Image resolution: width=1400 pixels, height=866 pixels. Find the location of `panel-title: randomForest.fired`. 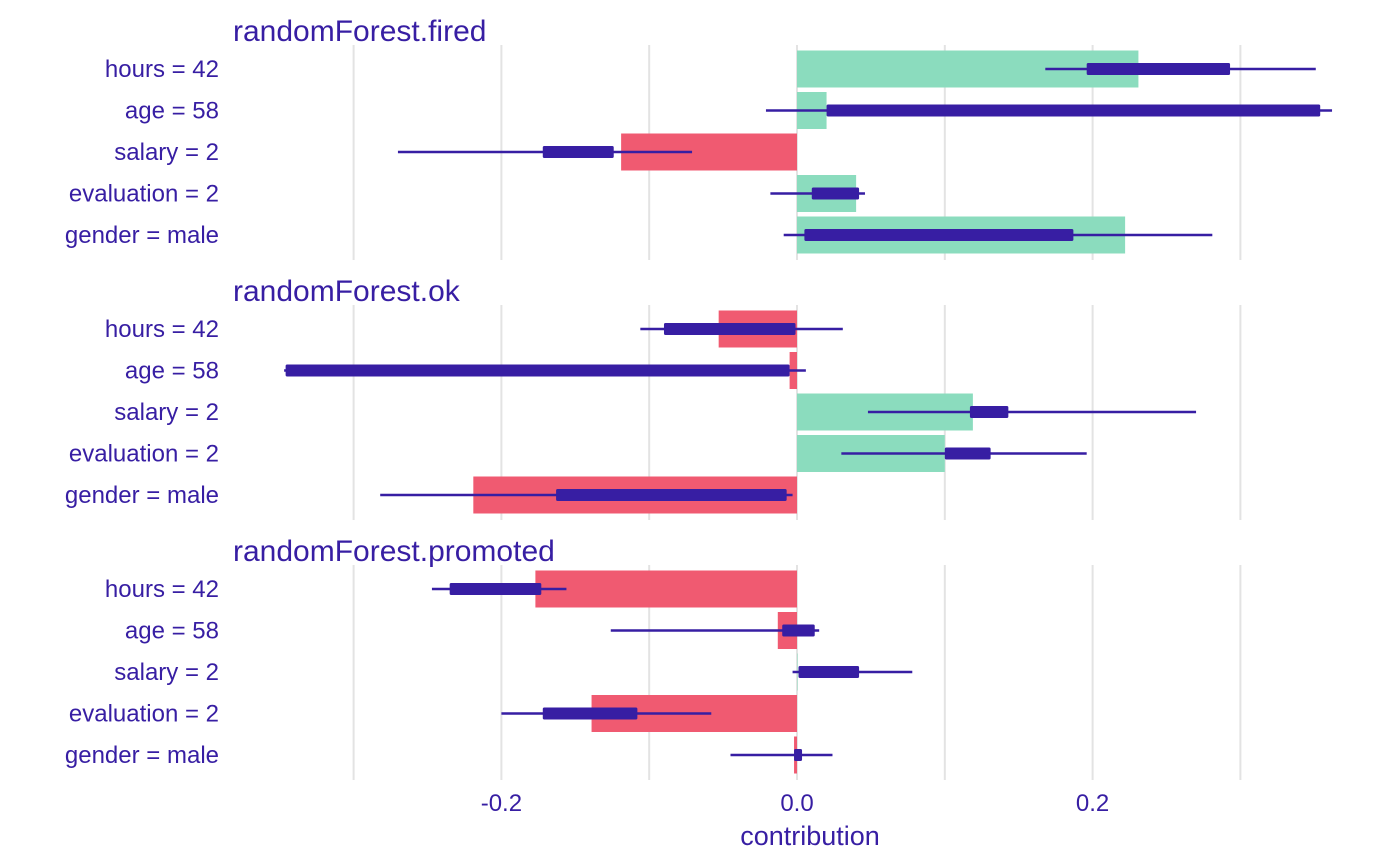

panel-title: randomForest.fired is located at coordinates (359, 31).